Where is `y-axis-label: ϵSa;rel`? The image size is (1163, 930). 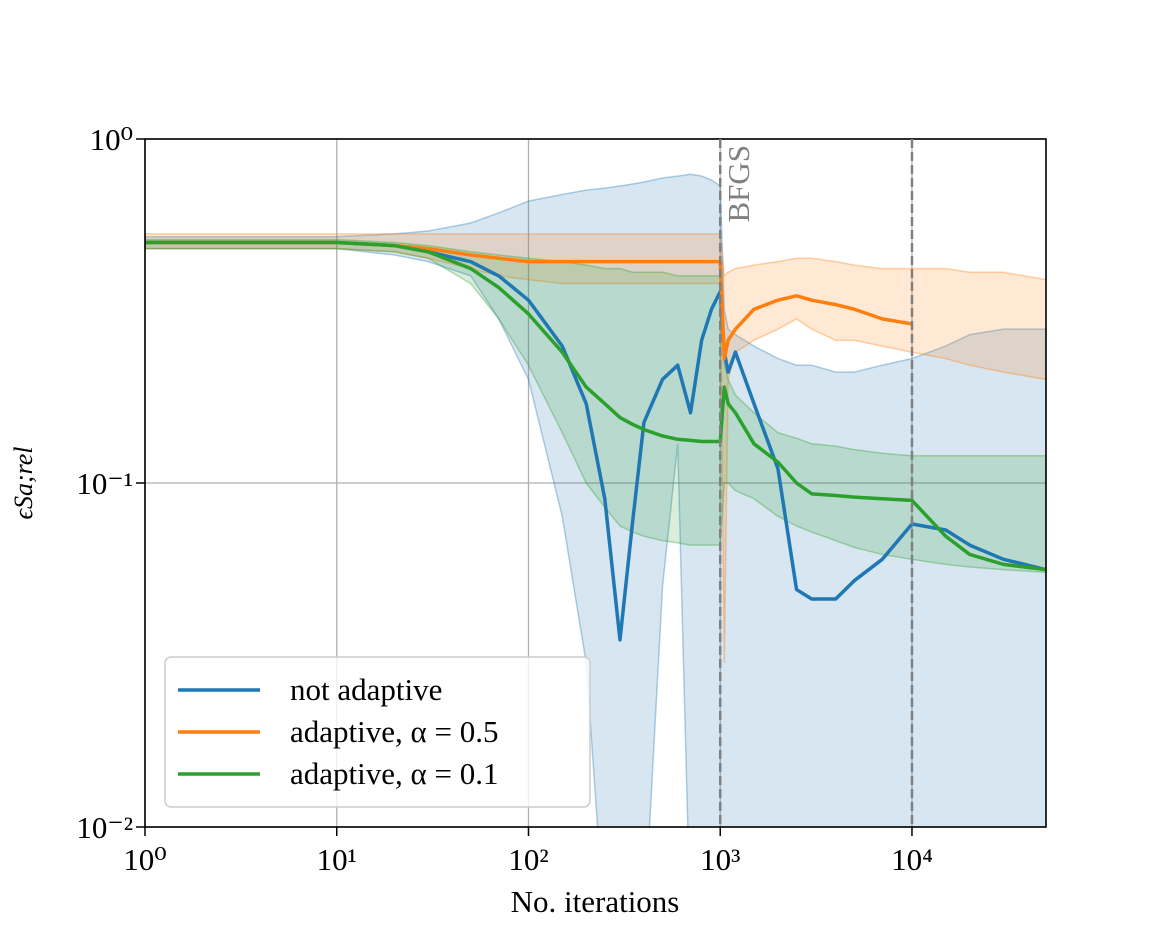
y-axis-label: ϵSa;rel is located at coordinates (23, 482).